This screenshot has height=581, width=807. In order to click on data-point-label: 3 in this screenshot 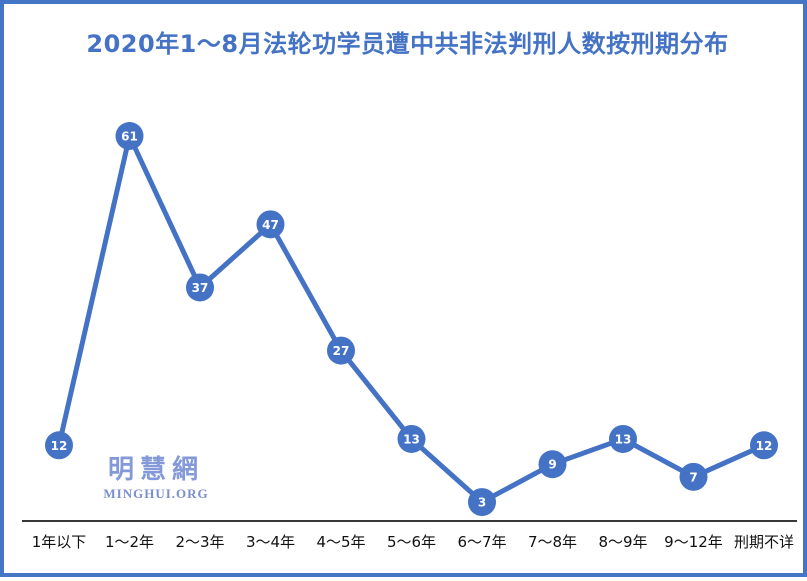, I will do `click(482, 503)`.